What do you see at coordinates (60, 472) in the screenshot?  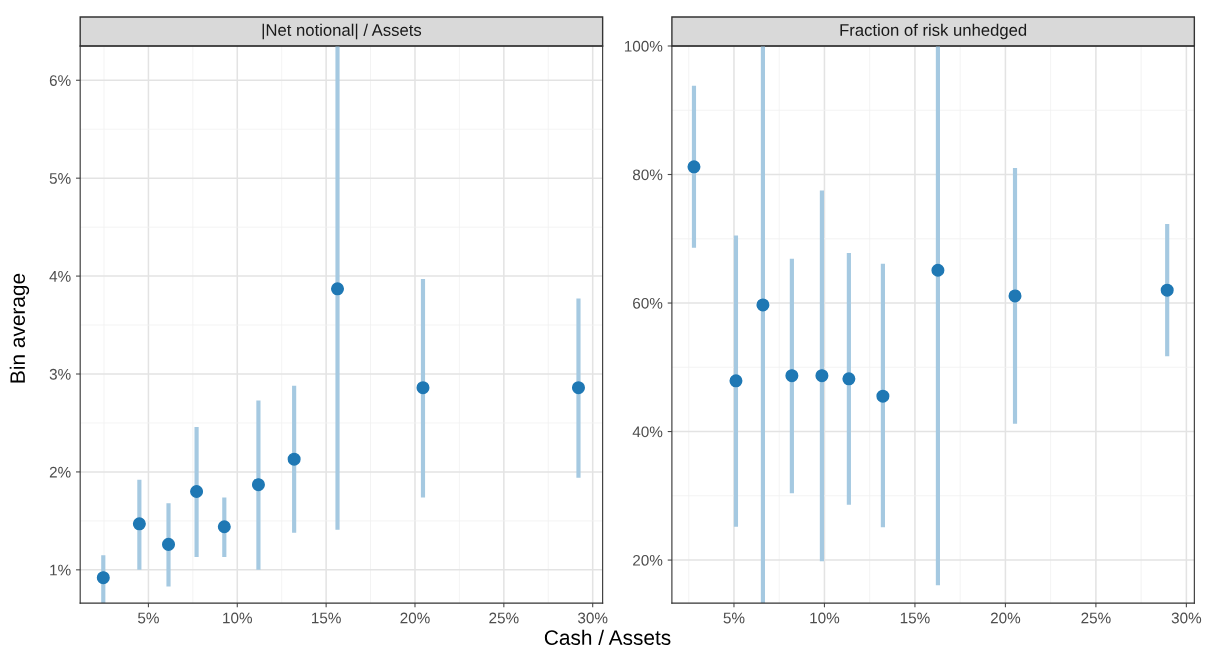 I see `y-tick-label: 2%` at bounding box center [60, 472].